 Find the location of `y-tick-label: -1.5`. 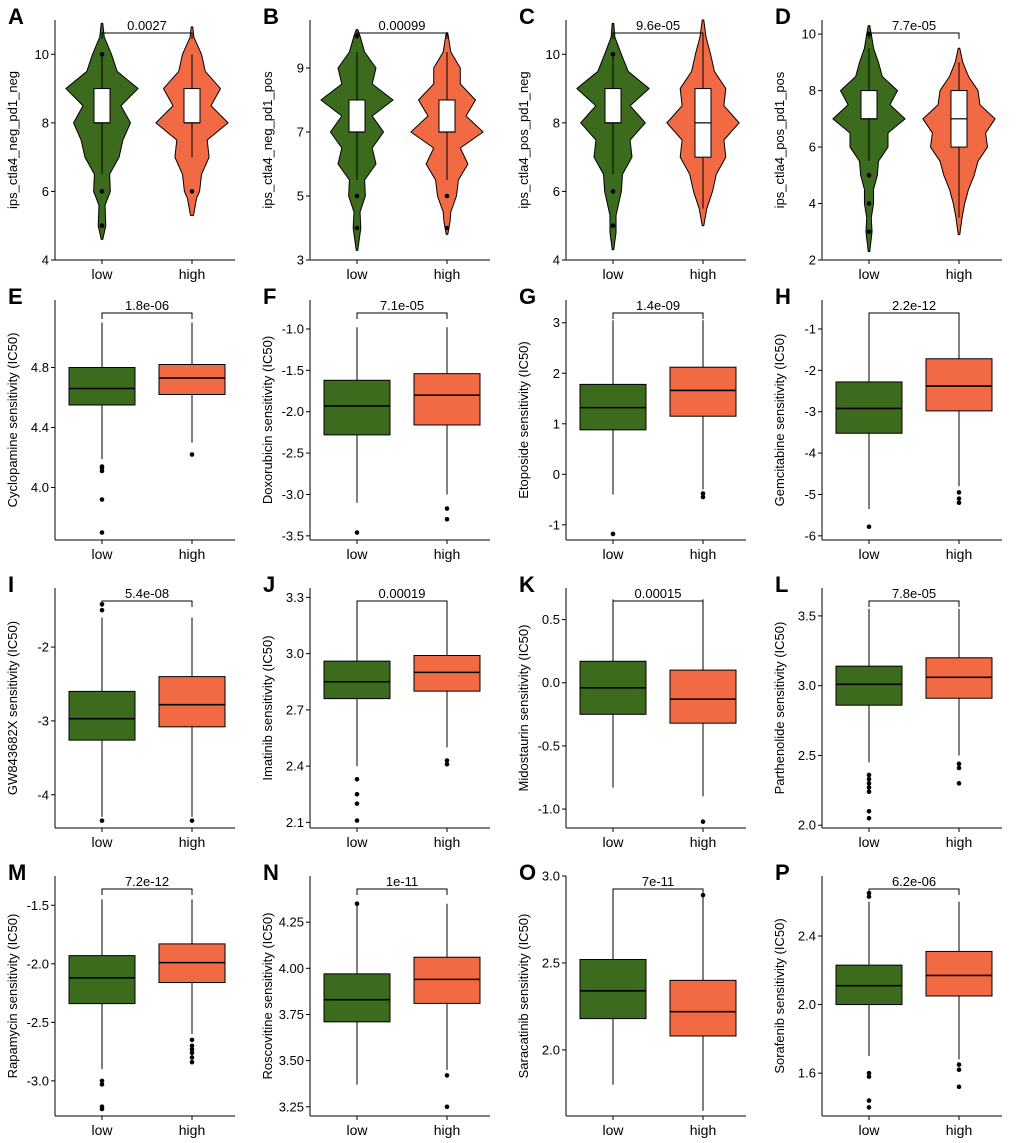

y-tick-label: -1.5 is located at coordinates (293, 370).